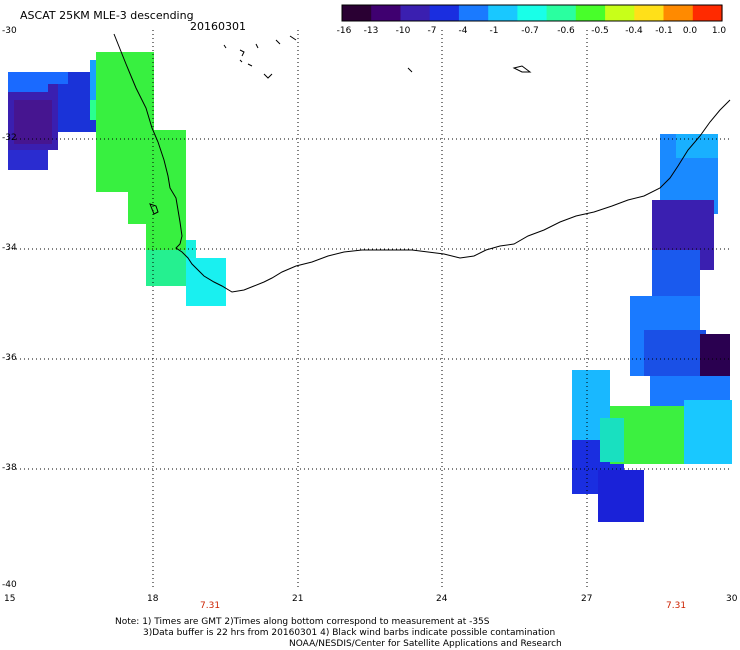 This screenshot has height=650, width=740. Describe the element at coordinates (298, 599) in the screenshot. I see `x-tick-label: 21` at that location.